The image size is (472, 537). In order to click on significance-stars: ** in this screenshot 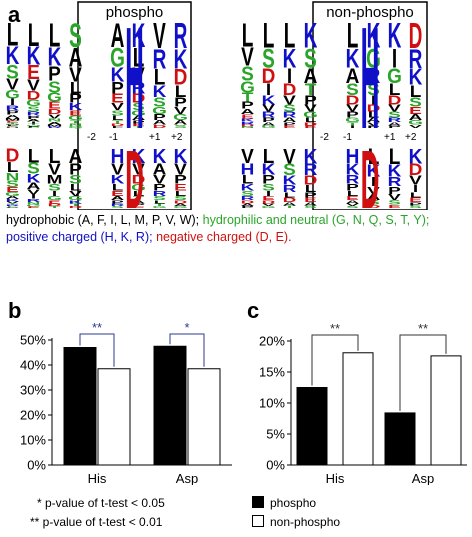, I will do `click(423, 328)`.